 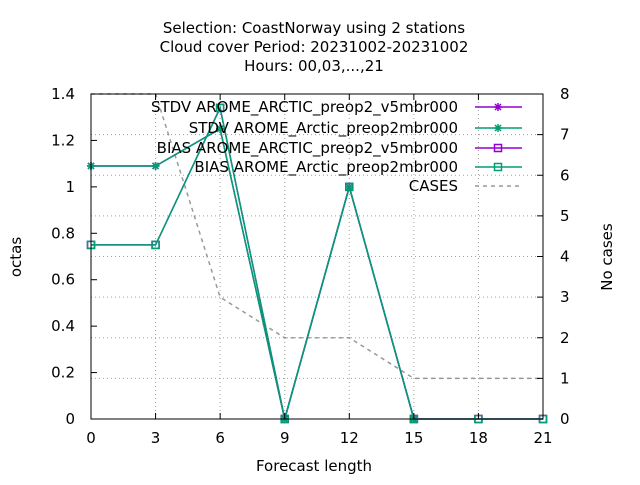 I want to click on legend-label: CASES, so click(x=433, y=186).